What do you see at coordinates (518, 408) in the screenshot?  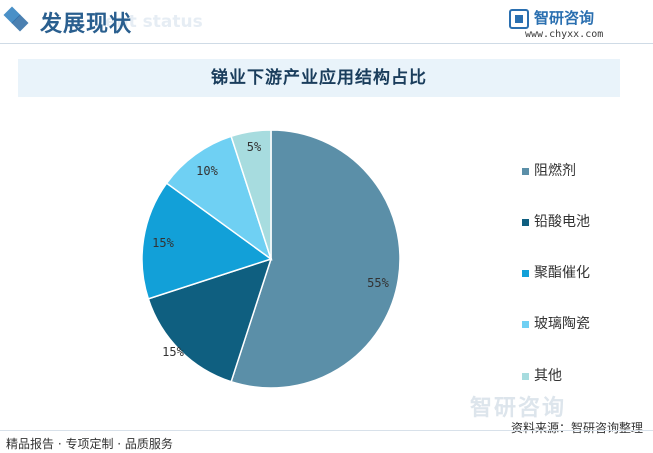 I see `bottom-watermark: 智研咨询` at bounding box center [518, 408].